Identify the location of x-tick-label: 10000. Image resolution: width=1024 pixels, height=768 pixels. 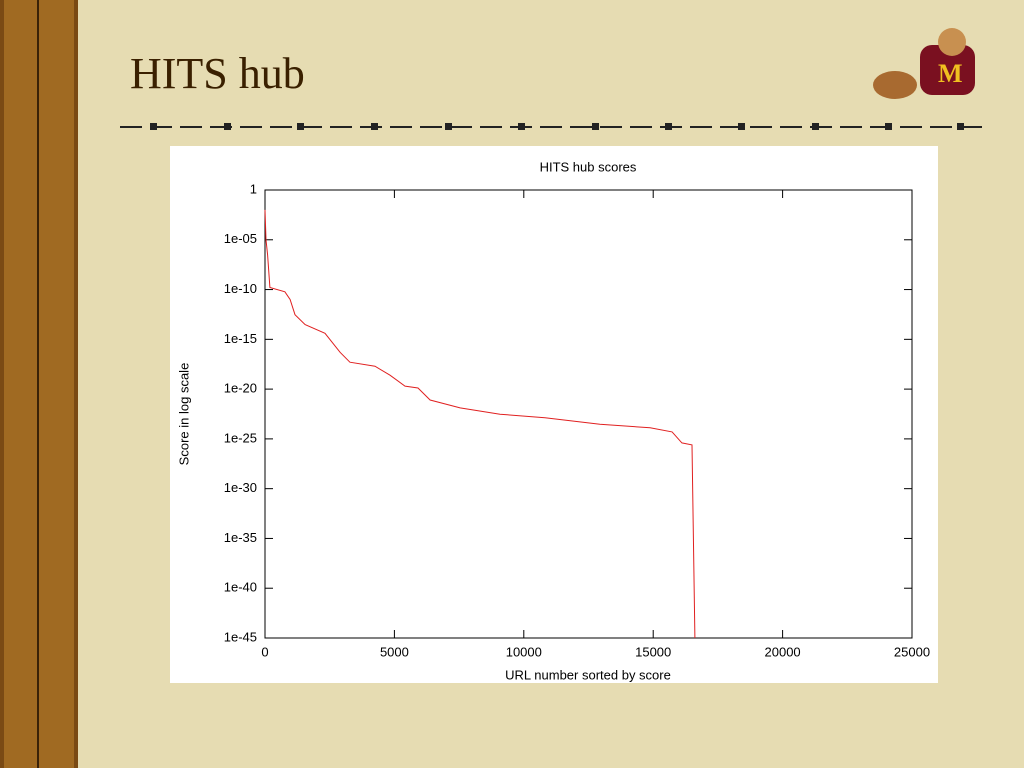
(524, 651).